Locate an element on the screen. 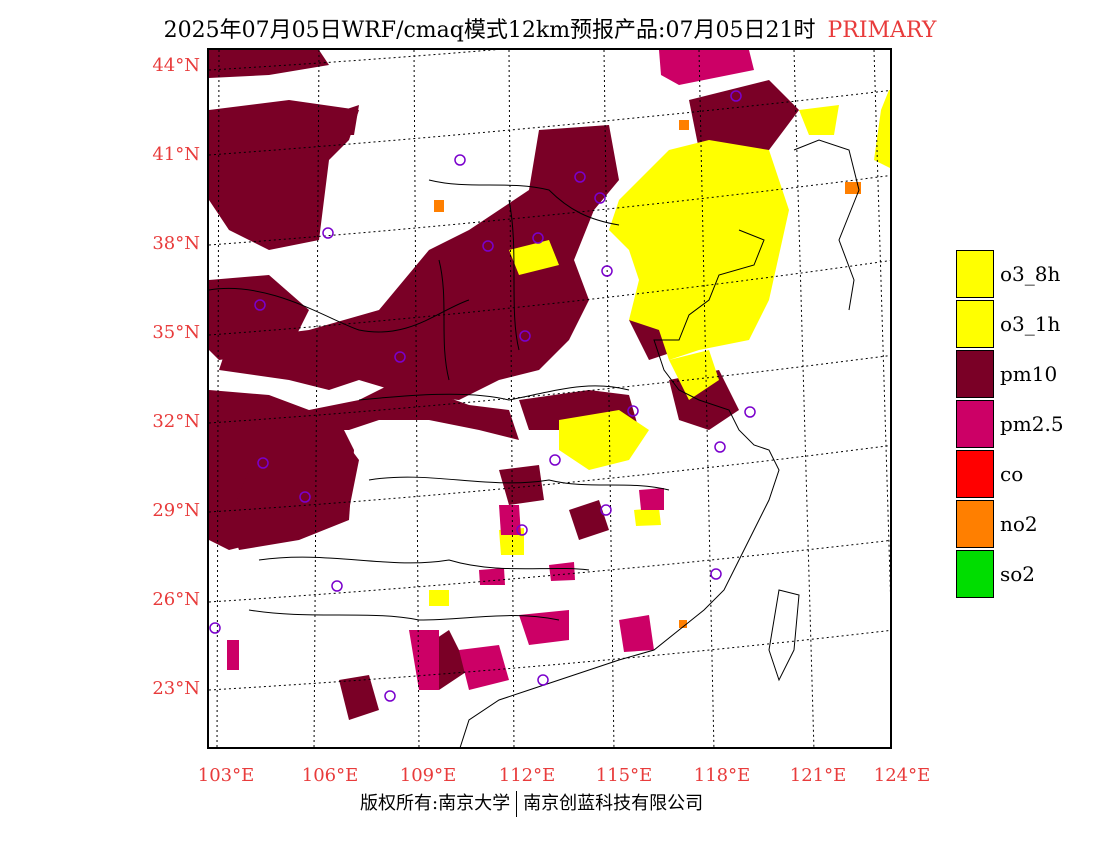  lat-label-44: 44°N is located at coordinates (176, 65).